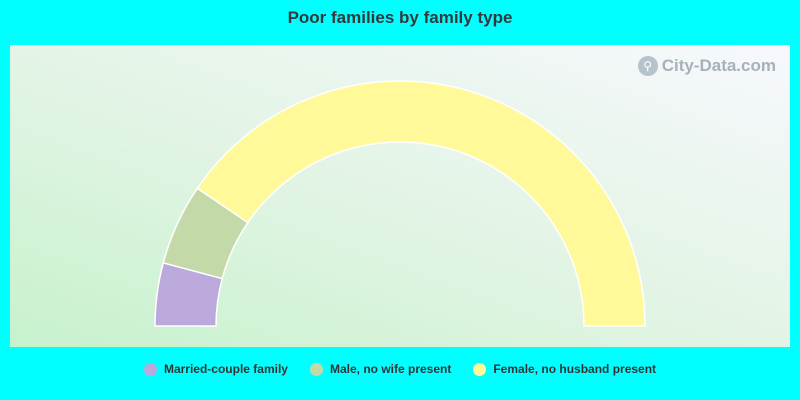 The image size is (800, 400). Describe the element at coordinates (225, 369) in the screenshot. I see `legend-label: Married-couple family` at that location.